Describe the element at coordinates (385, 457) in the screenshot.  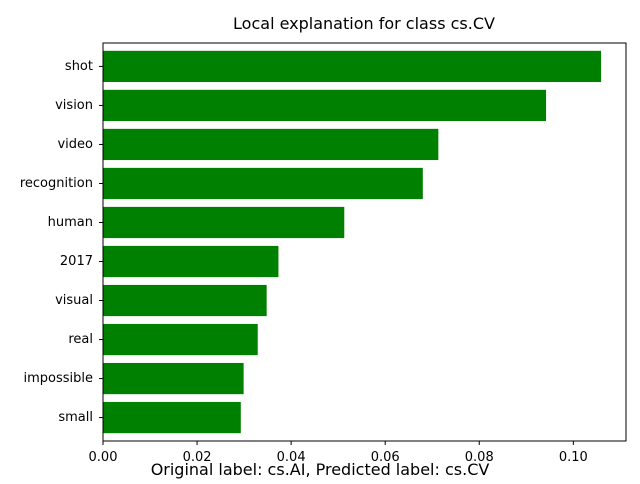
I see `x-tick-label: 0.06` at that location.